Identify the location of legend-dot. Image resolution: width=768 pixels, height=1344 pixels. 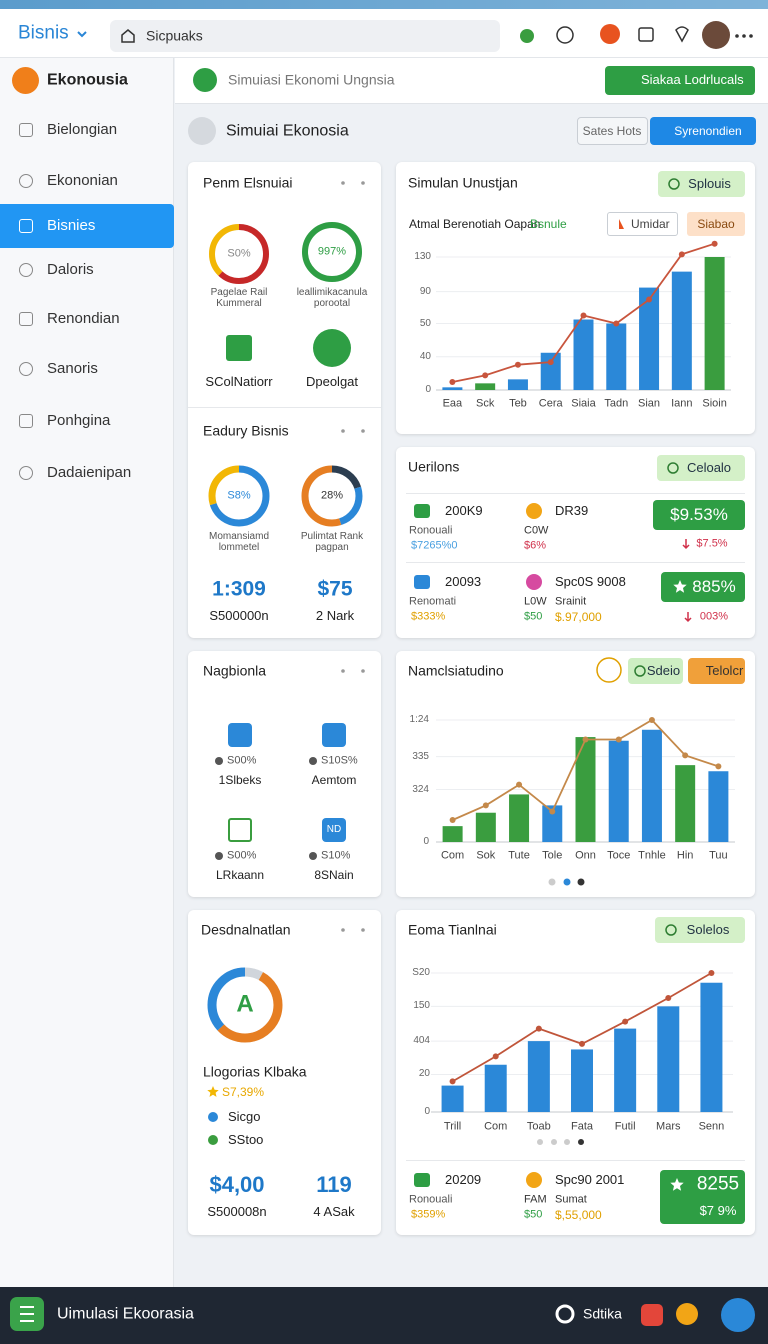
(213, 1117).